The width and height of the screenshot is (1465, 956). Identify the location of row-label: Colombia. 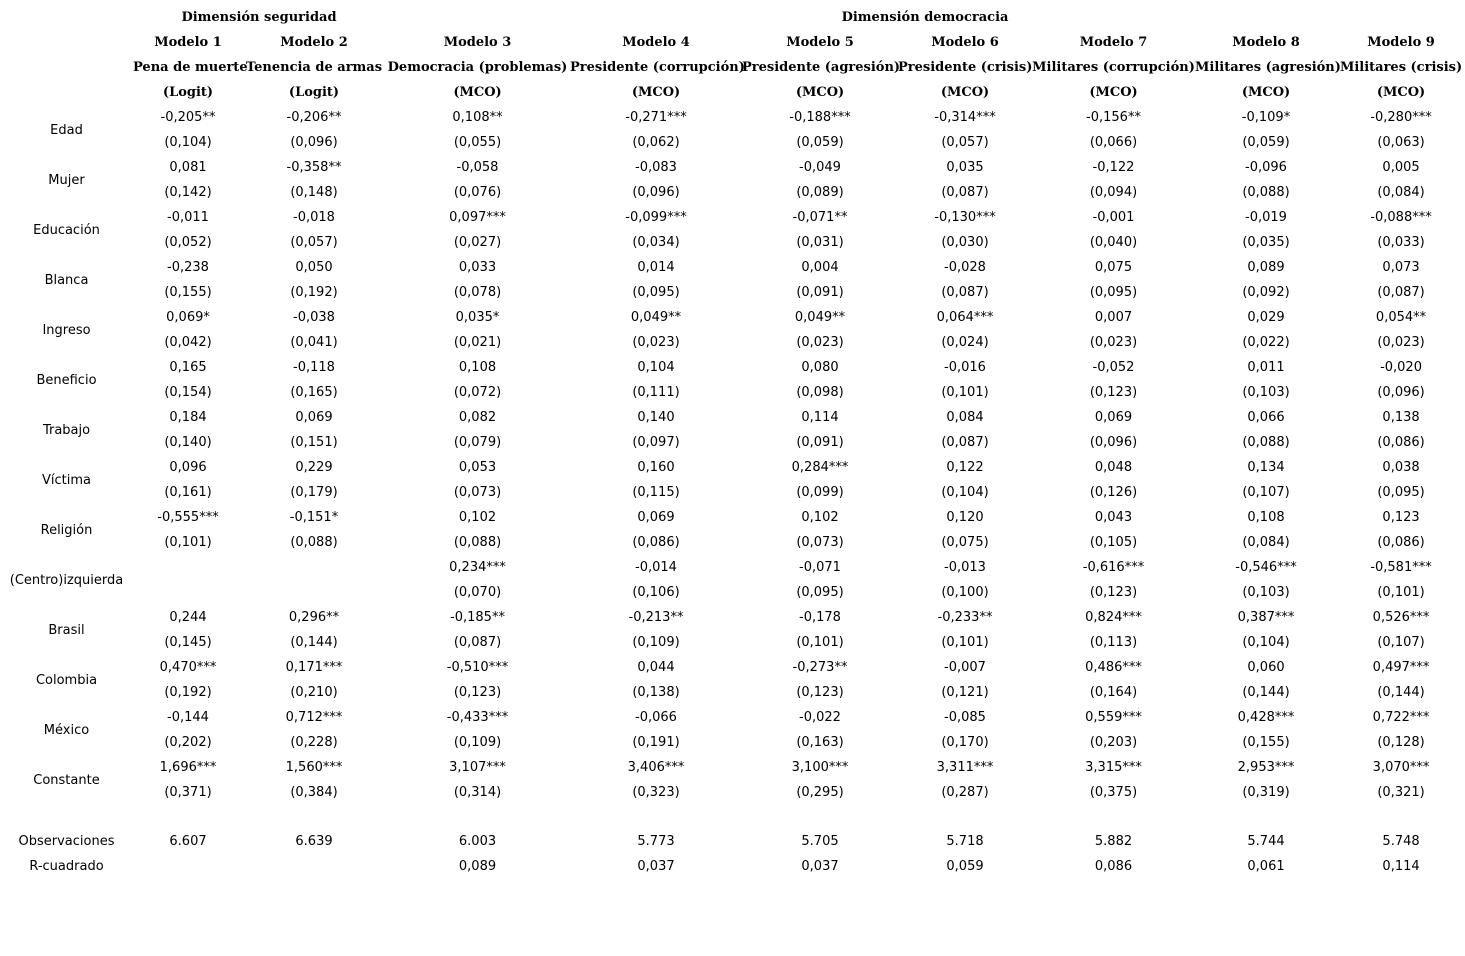
(66, 680).